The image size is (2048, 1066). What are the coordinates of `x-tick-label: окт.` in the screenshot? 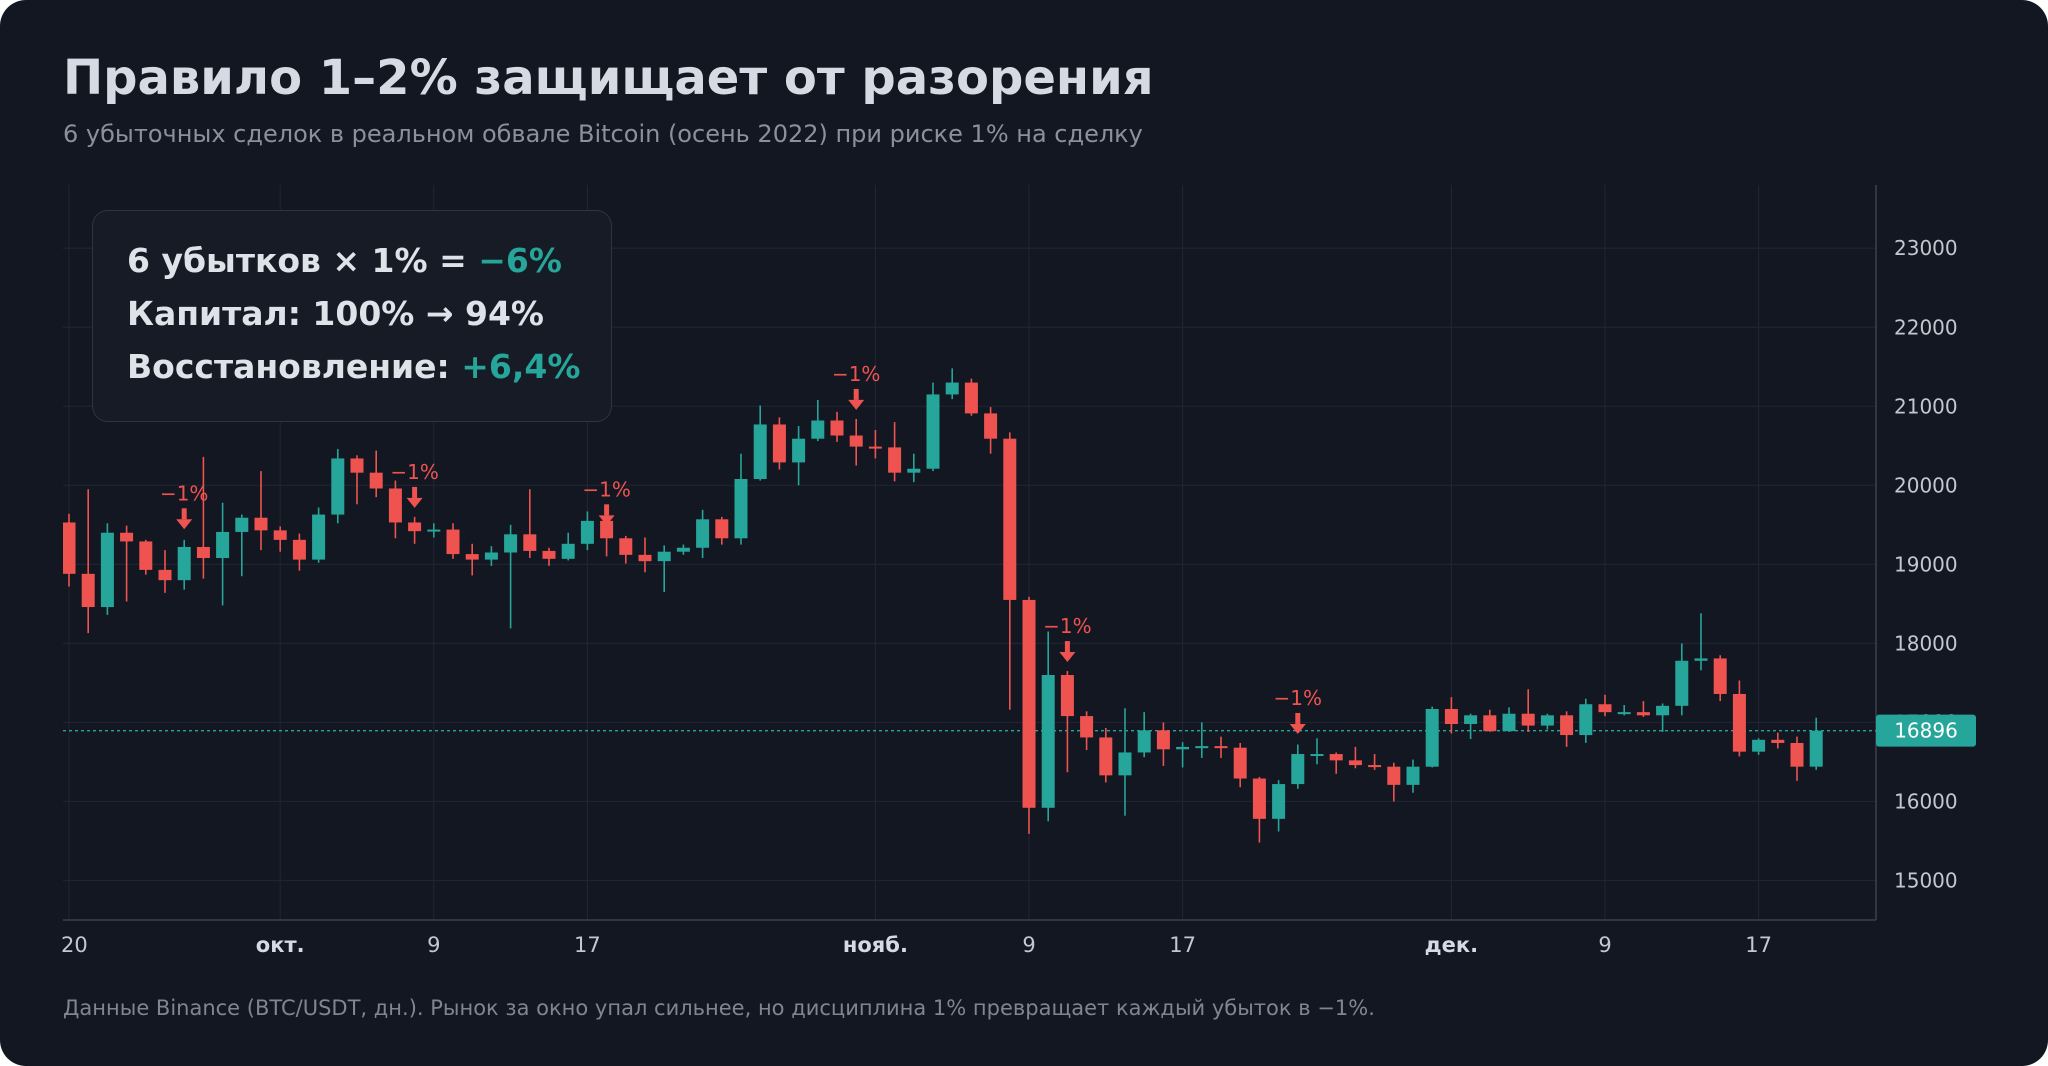 It's located at (280, 945).